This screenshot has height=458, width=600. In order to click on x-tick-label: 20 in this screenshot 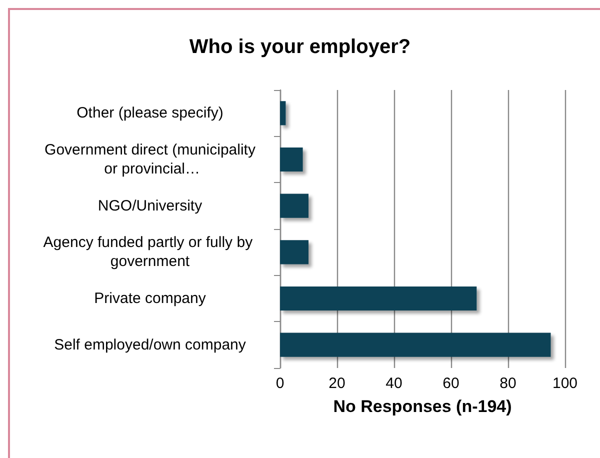, I will do `click(337, 383)`.